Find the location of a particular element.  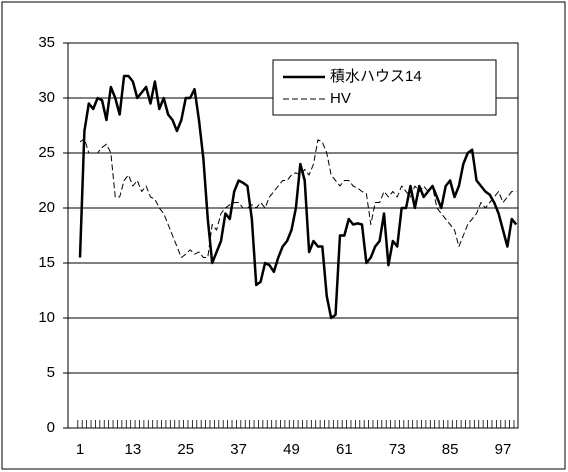

y-tick-label: 25 is located at coordinates (46, 152).